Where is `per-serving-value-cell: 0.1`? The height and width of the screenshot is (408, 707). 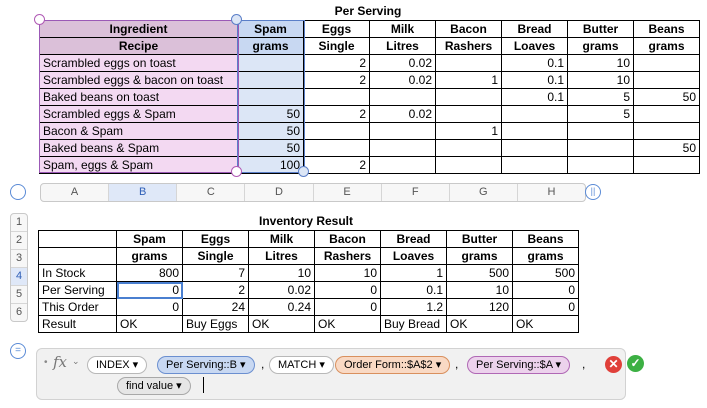 per-serving-value-cell: 0.1 is located at coordinates (534, 97).